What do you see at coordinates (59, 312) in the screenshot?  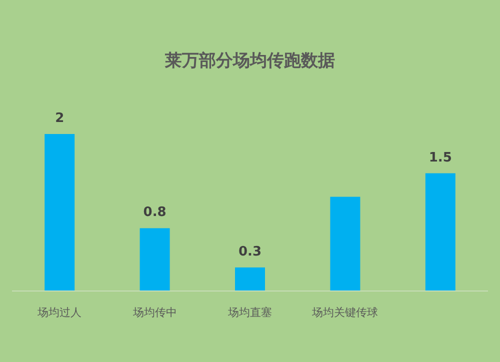 I see `x-tick-label: 场均过人` at bounding box center [59, 312].